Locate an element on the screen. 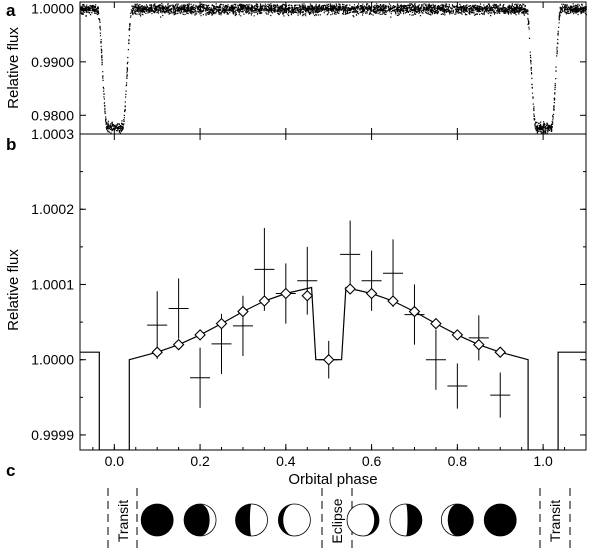  panel-b-ytick-label: 0.9999 is located at coordinates (52, 435).